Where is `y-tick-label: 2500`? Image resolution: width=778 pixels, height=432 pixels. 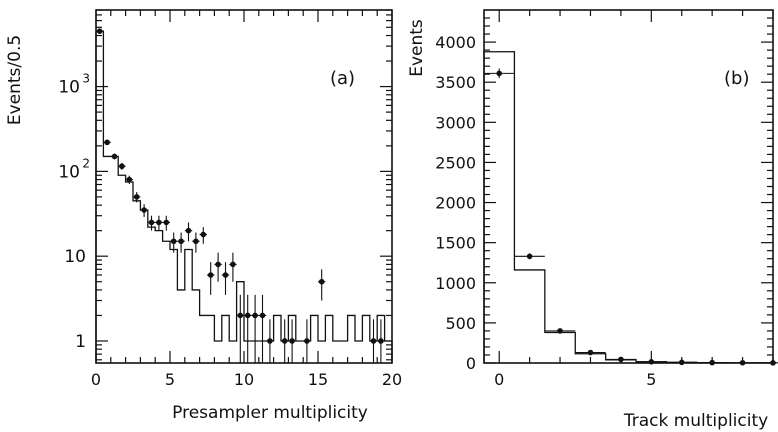
y-tick-label: 2500 is located at coordinates (455, 162).